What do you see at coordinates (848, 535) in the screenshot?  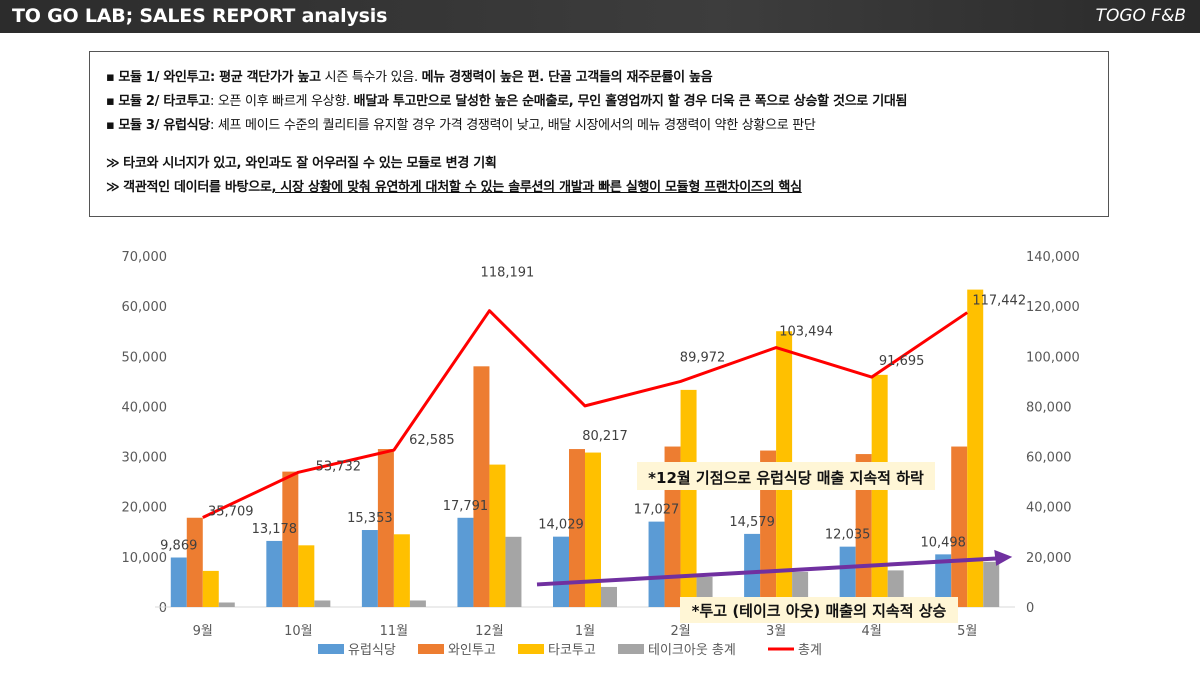 I see `bar-data-label: 12,035` at bounding box center [848, 535].